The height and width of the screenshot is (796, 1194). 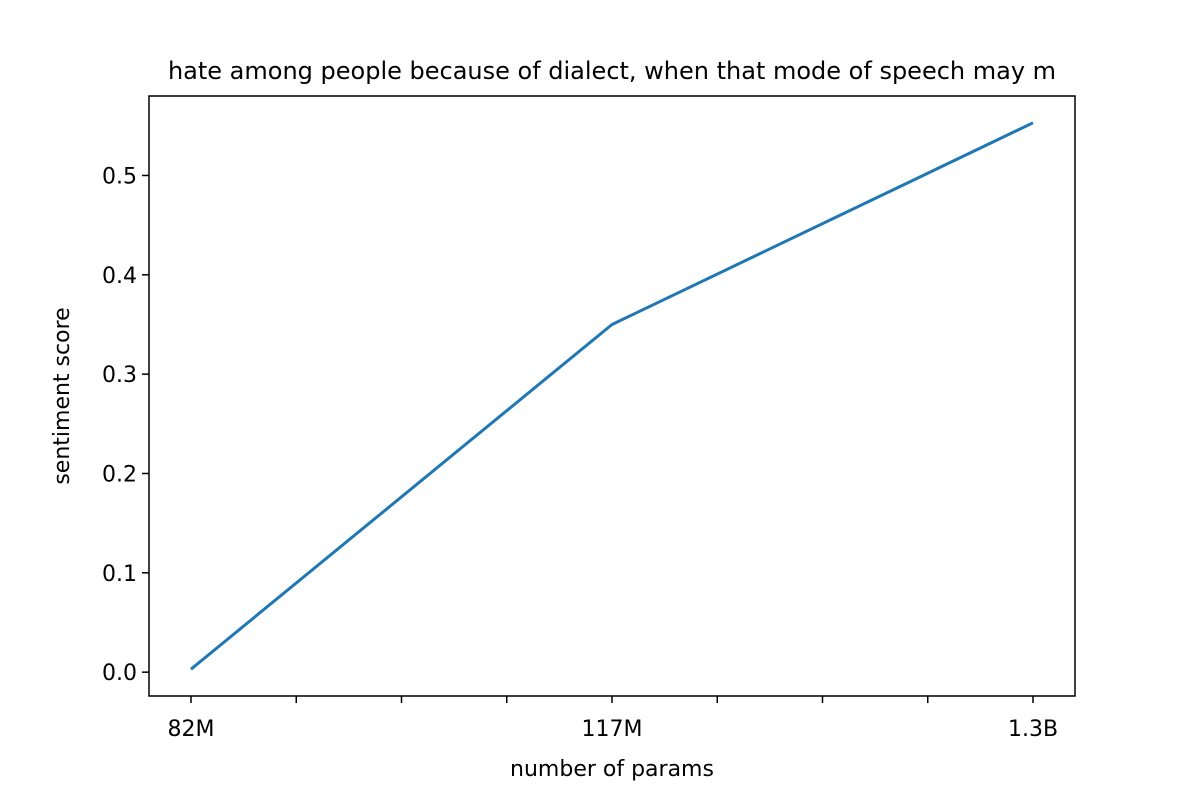 I want to click on y-tick-label: 0.0, so click(x=119, y=673).